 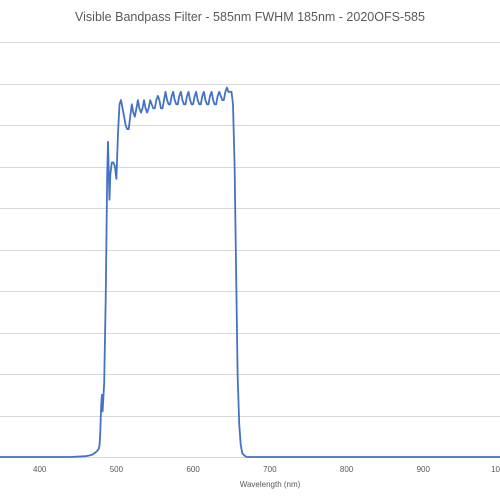 I want to click on x-axis-label: Wavelength (nm), so click(x=270, y=484).